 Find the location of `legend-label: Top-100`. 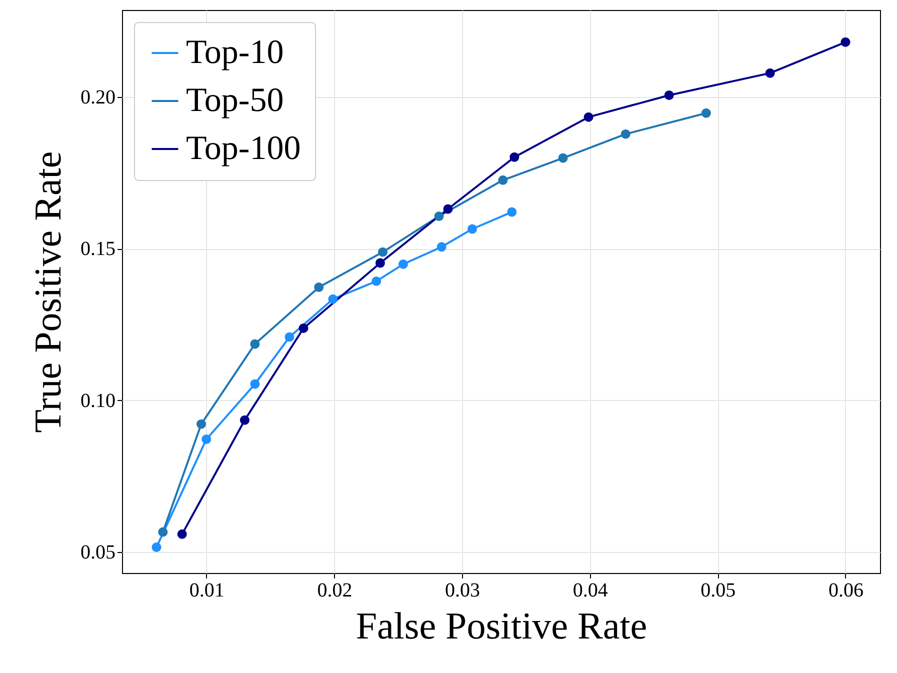

legend-label: Top-100 is located at coordinates (243, 148).